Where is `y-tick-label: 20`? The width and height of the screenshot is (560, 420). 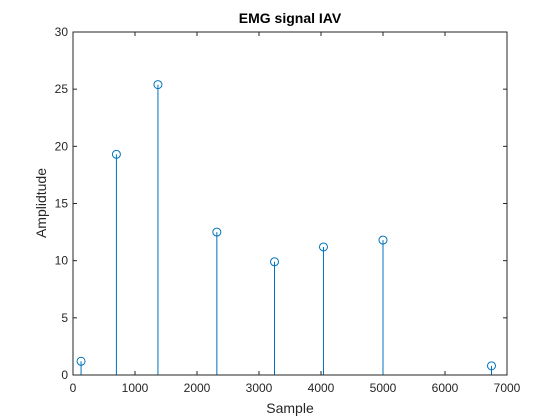 y-tick-label: 20 is located at coordinates (62, 146).